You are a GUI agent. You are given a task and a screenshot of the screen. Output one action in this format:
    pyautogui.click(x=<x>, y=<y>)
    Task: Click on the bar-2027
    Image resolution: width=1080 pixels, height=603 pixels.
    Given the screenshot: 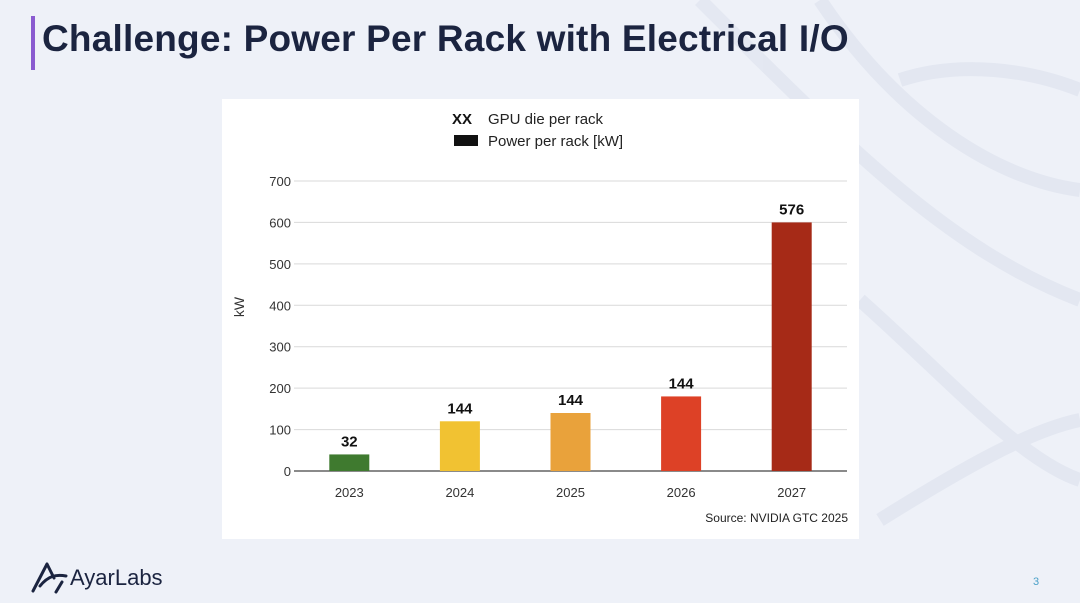 What is the action you would take?
    pyautogui.click(x=791, y=346)
    